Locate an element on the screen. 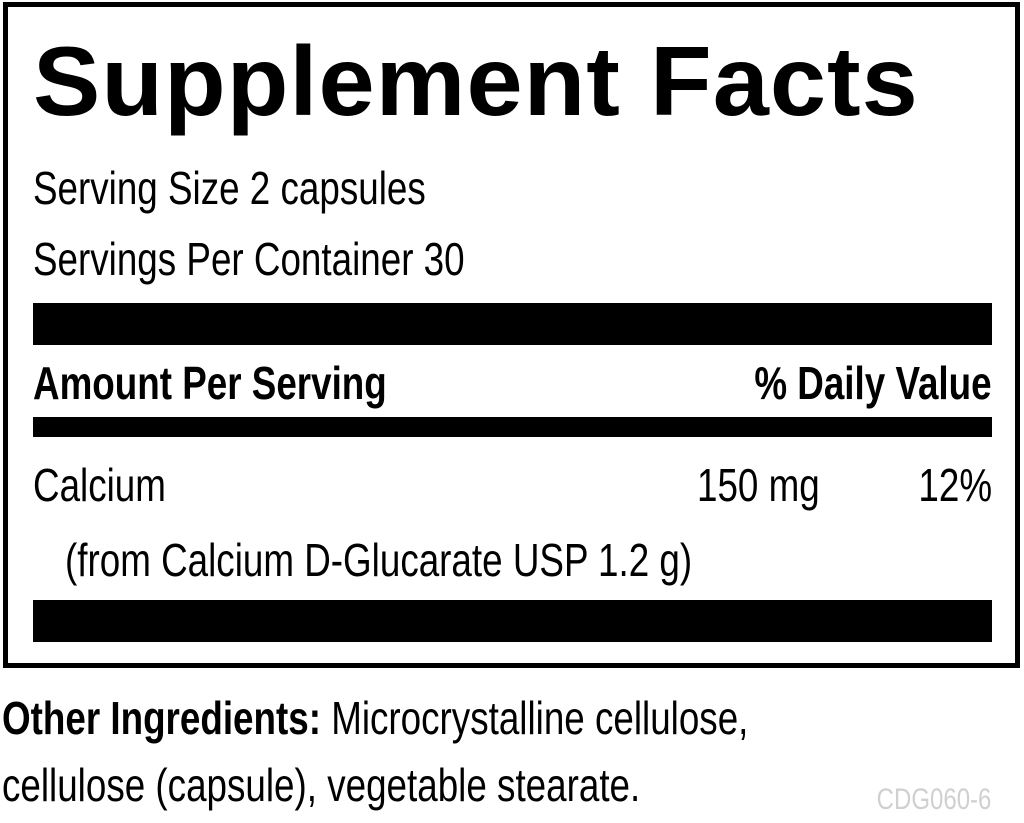  divider-medium is located at coordinates (512, 427).